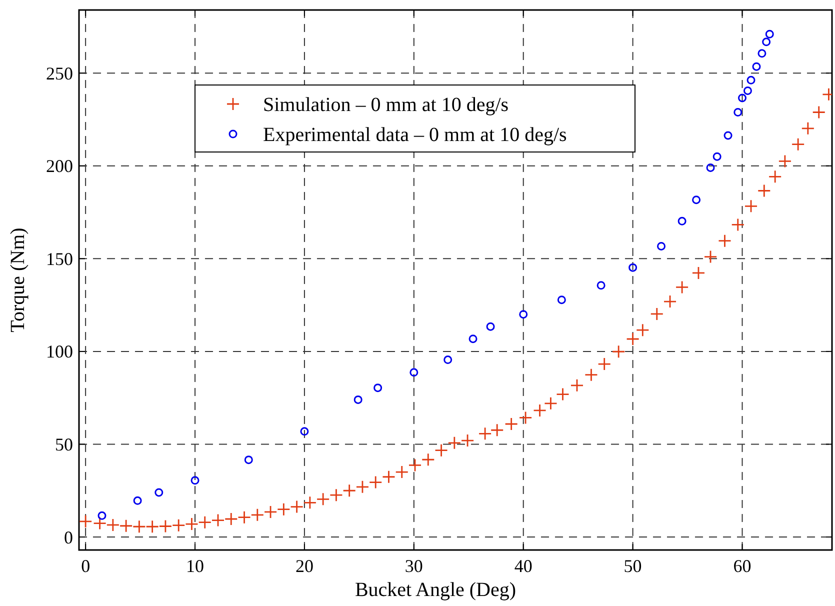 The image size is (835, 606). Describe the element at coordinates (523, 566) in the screenshot. I see `x-tick-label: 40` at that location.